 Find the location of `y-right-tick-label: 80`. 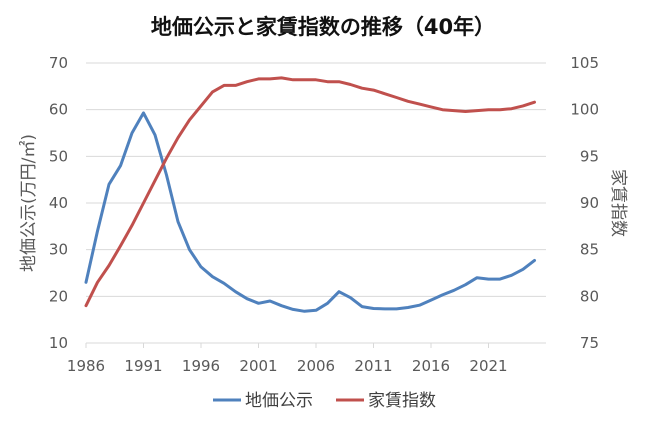

y-right-tick-label: 80 is located at coordinates (589, 296).